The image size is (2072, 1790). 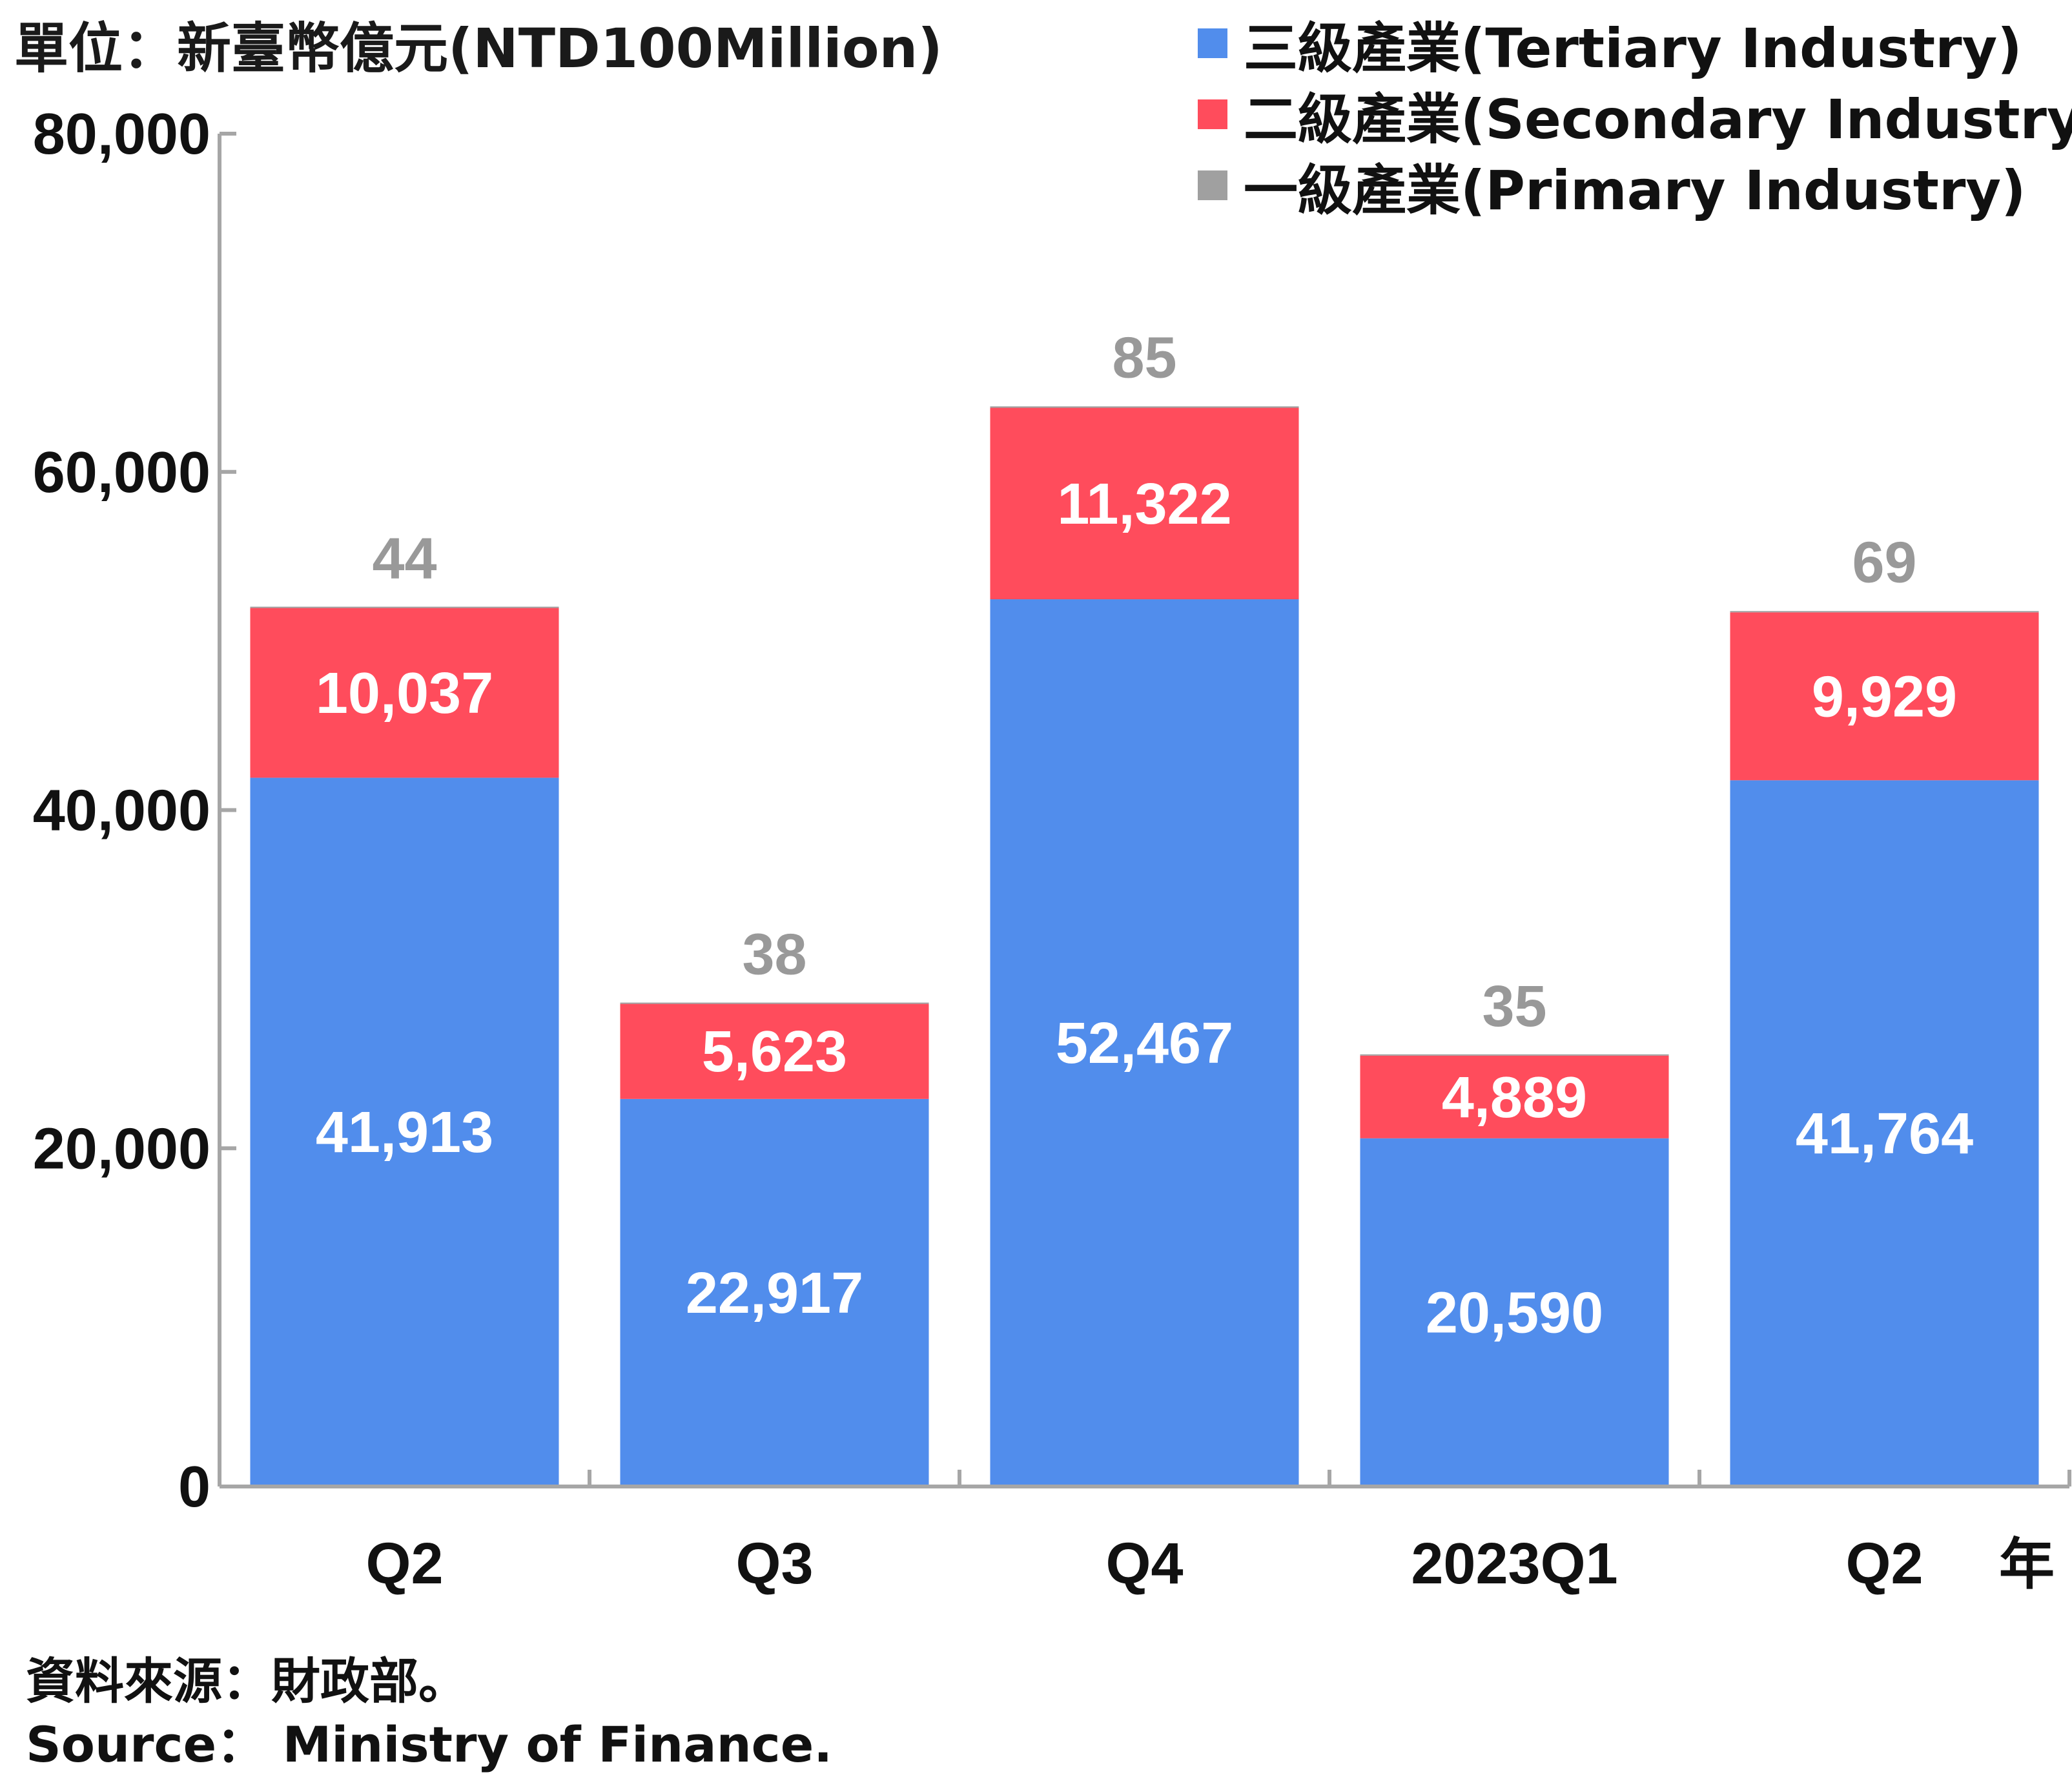 I want to click on data-label-tertiary: 41,913, so click(x=404, y=1132).